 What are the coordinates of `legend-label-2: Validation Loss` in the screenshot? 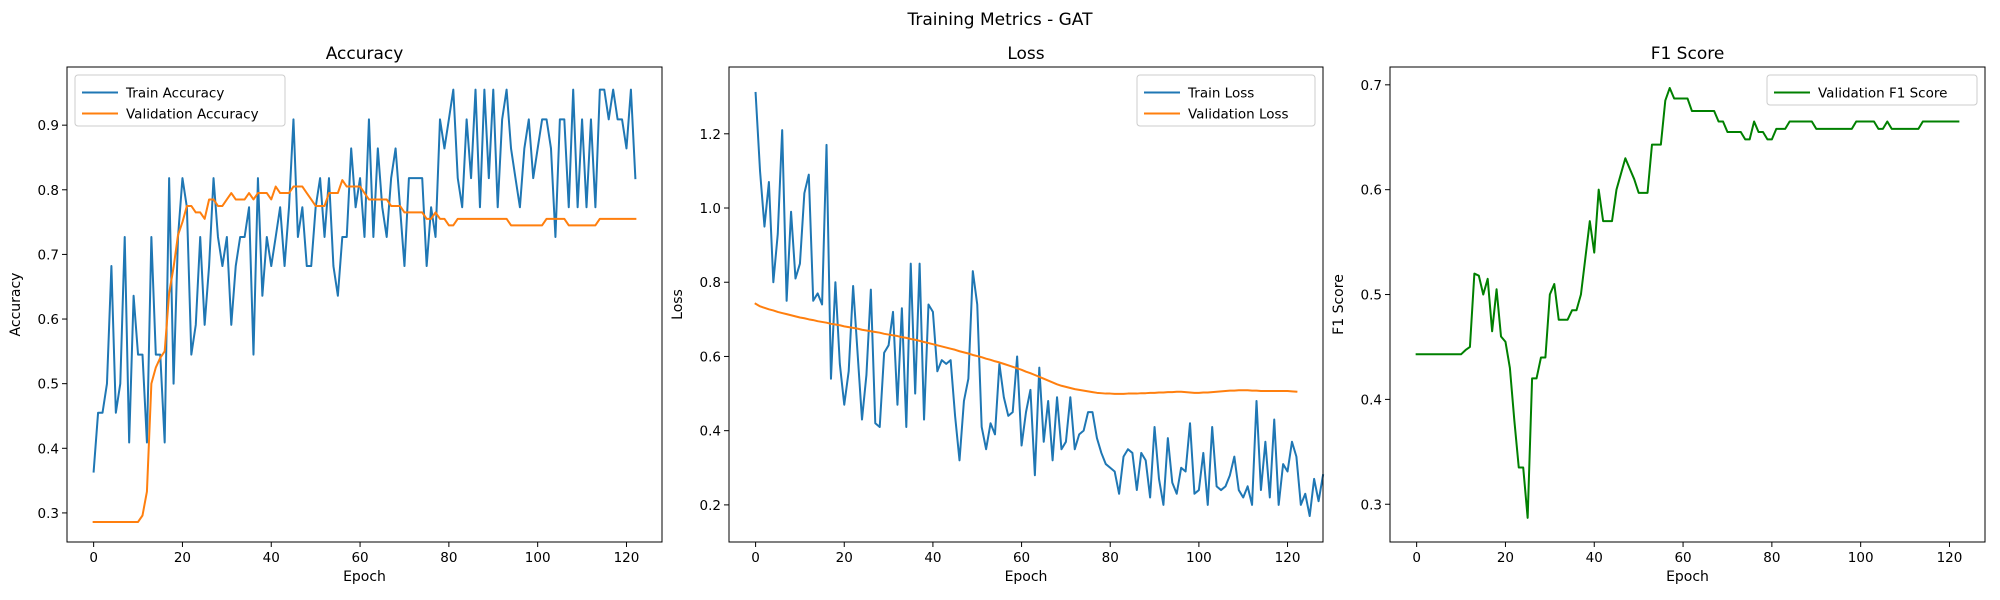 It's located at (1238, 115).